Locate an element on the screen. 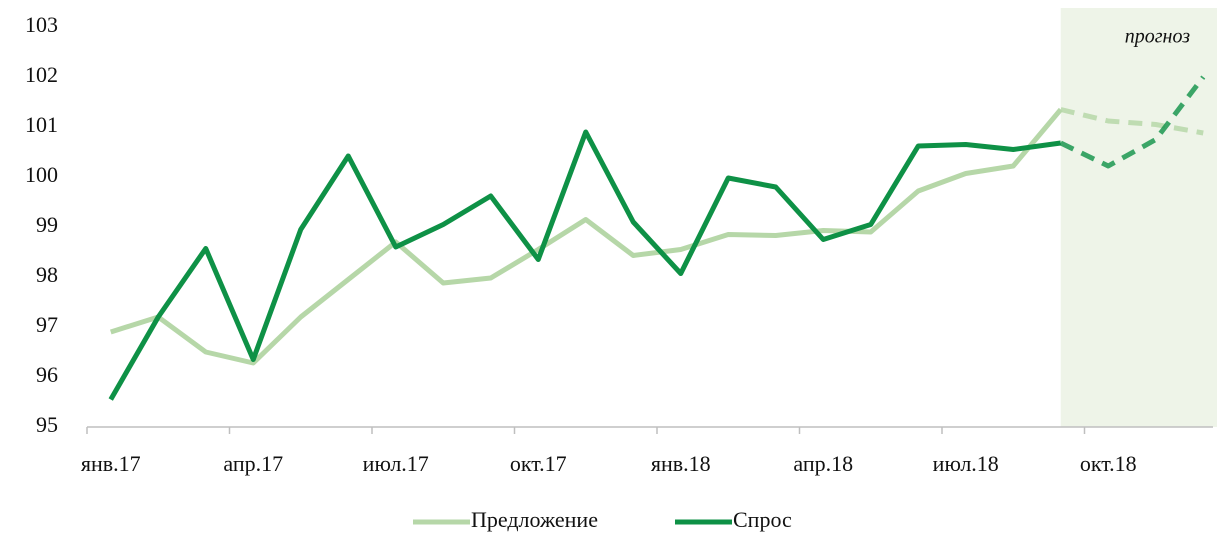 The height and width of the screenshot is (535, 1217). y-tick-label: 101 is located at coordinates (41, 124).